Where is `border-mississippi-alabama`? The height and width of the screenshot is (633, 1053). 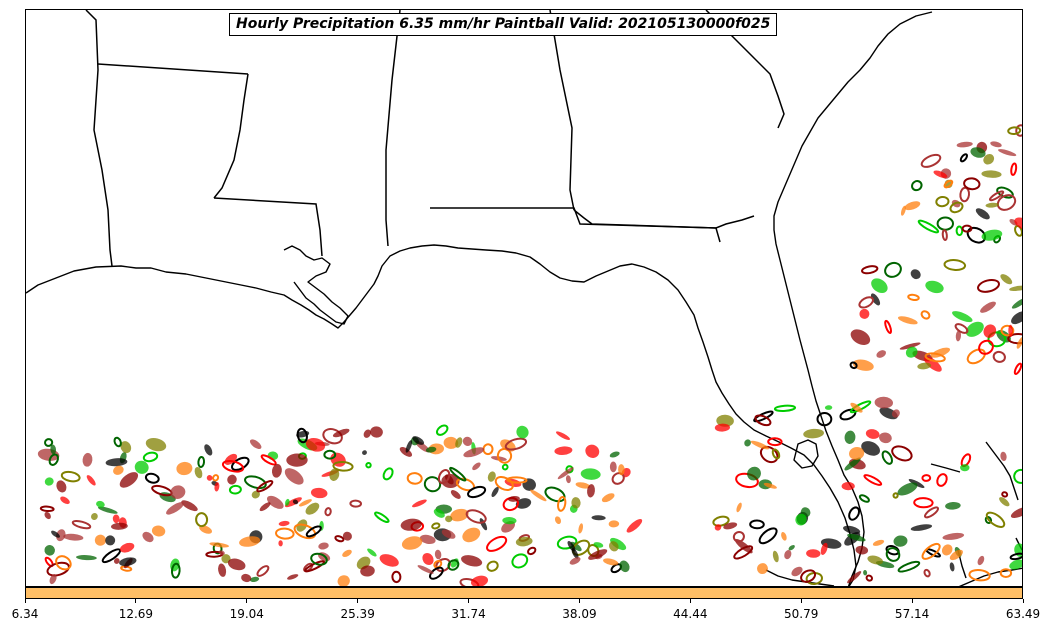
border-mississippi-alabama is located at coordinates (393, 128).